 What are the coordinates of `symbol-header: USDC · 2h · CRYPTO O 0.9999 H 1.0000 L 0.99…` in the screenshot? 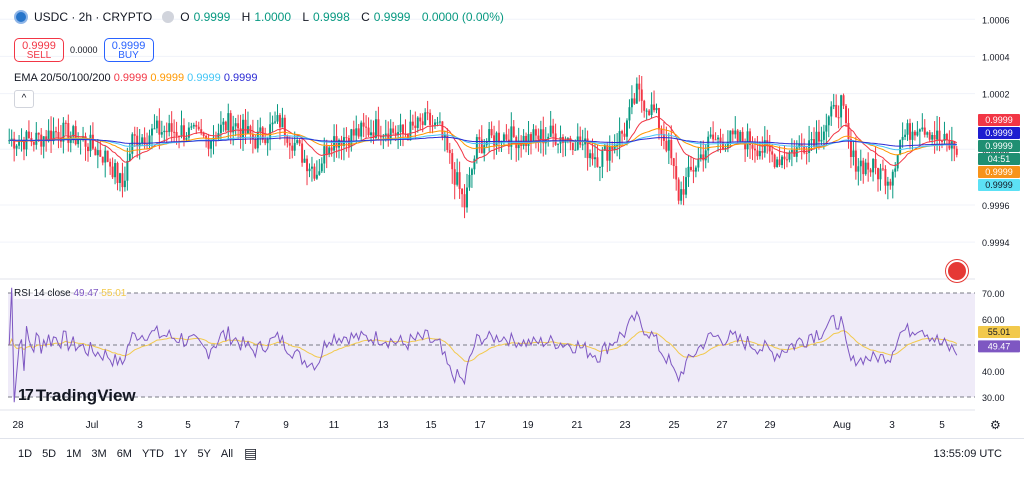 It's located at (261, 17).